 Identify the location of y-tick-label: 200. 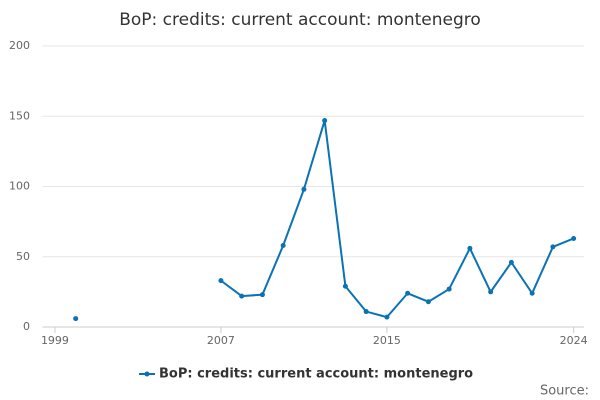
(19, 45).